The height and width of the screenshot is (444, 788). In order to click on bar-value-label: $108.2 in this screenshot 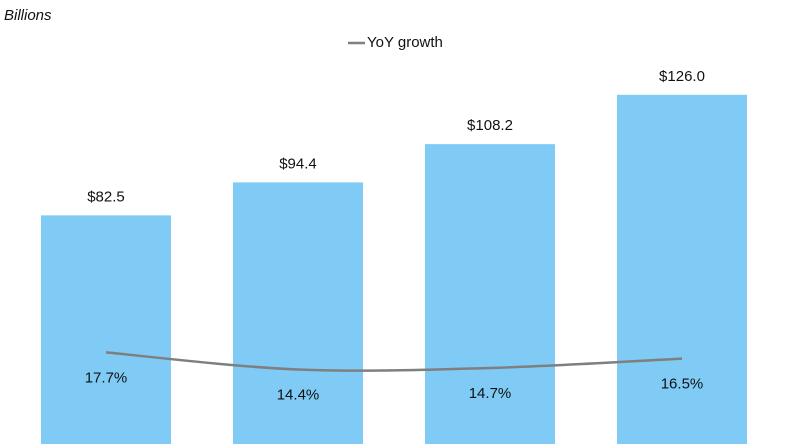, I will do `click(490, 125)`.